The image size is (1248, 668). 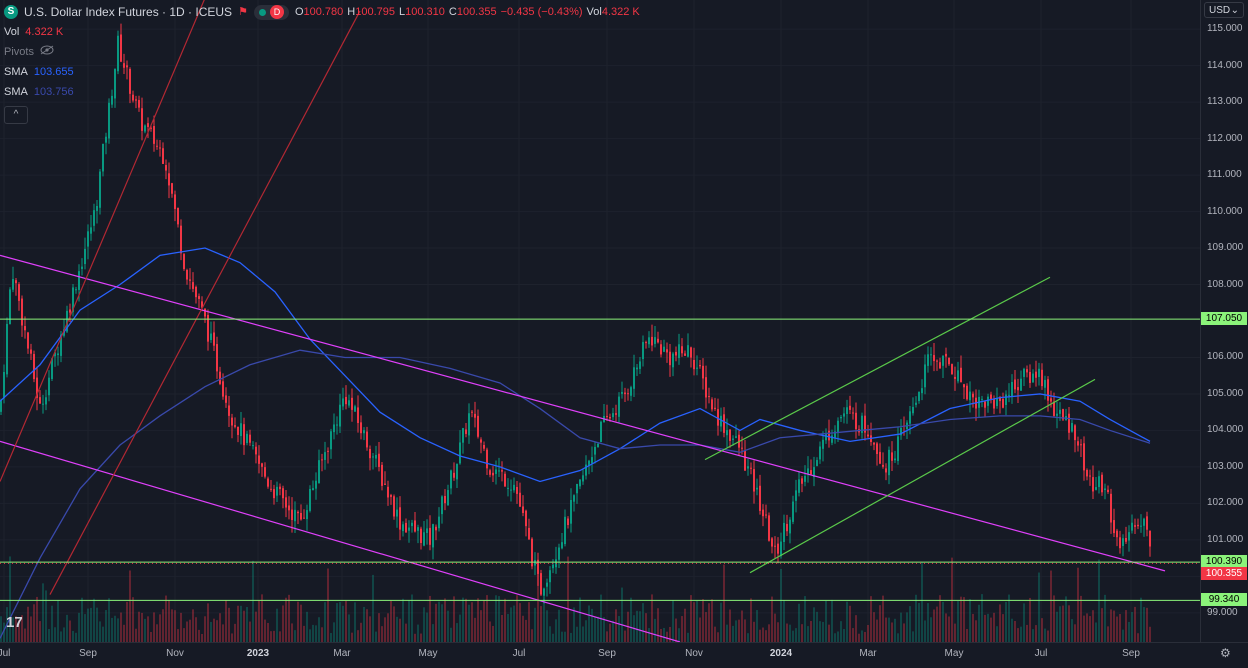 What do you see at coordinates (14, 622) in the screenshot?
I see `tradingview-logo: 17` at bounding box center [14, 622].